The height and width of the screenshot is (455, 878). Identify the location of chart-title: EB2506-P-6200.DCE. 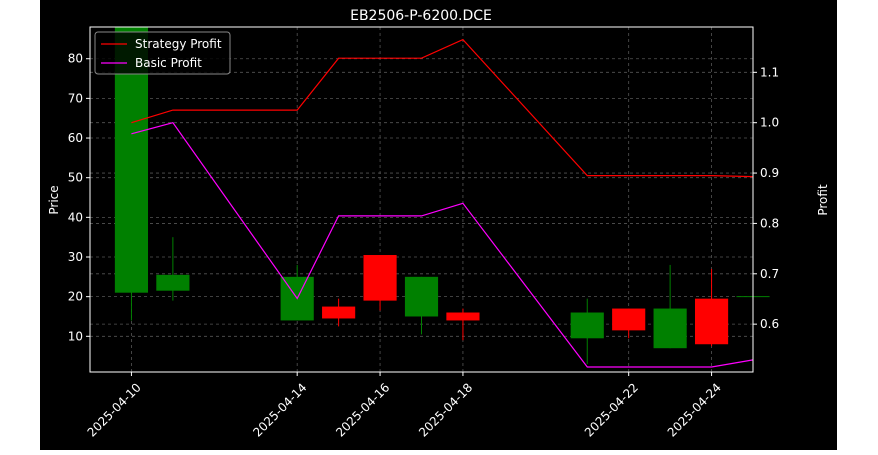
(421, 16).